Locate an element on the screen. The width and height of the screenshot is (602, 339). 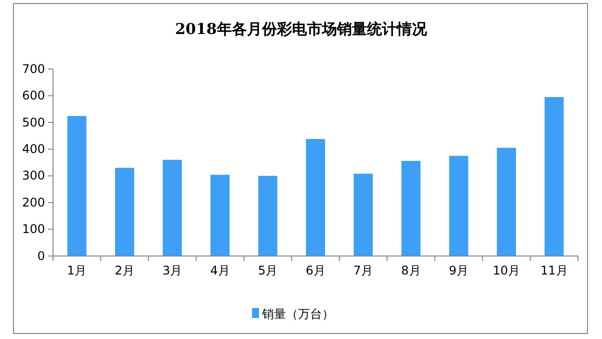
y-tick-label: 0 is located at coordinates (41, 255).